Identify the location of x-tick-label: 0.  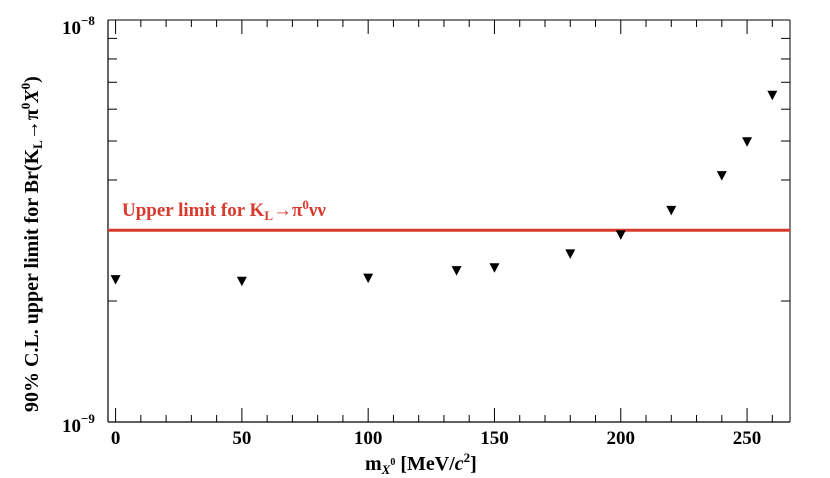
(116, 438).